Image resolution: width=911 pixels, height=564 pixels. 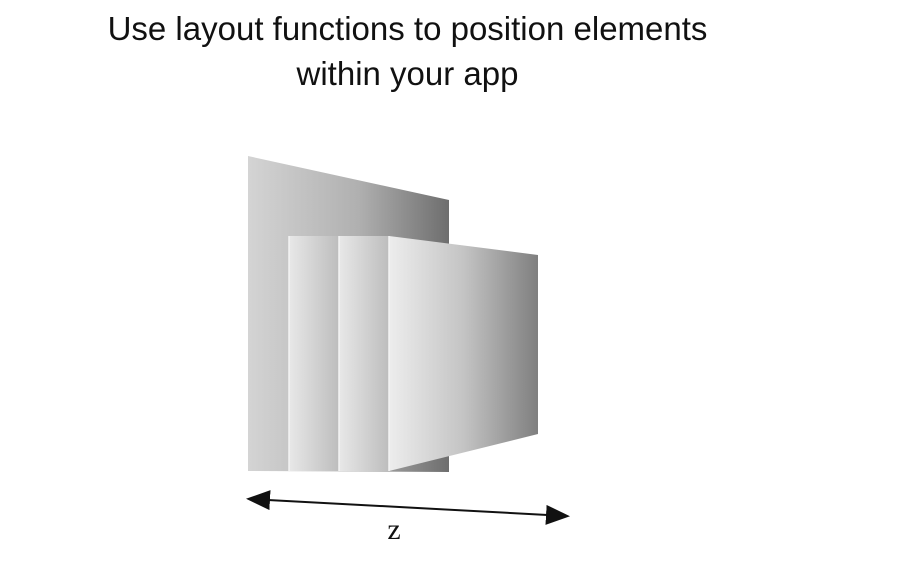 I want to click on layer-front, so click(x=463, y=353).